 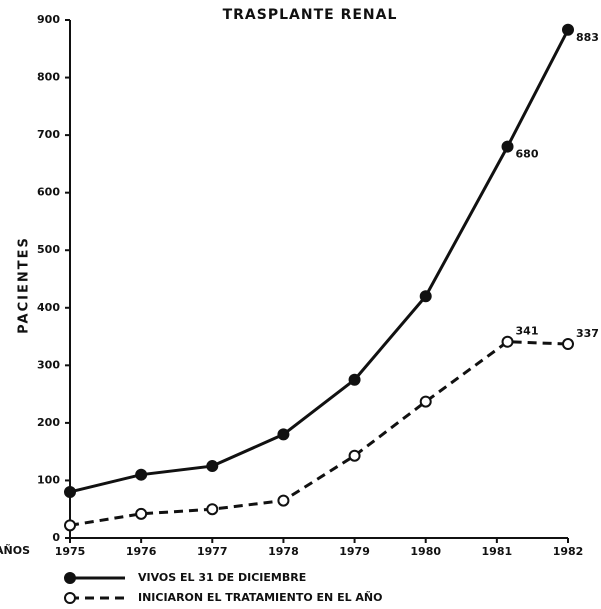 What do you see at coordinates (212, 551) in the screenshot?
I see `x-tick-label: 1977` at bounding box center [212, 551].